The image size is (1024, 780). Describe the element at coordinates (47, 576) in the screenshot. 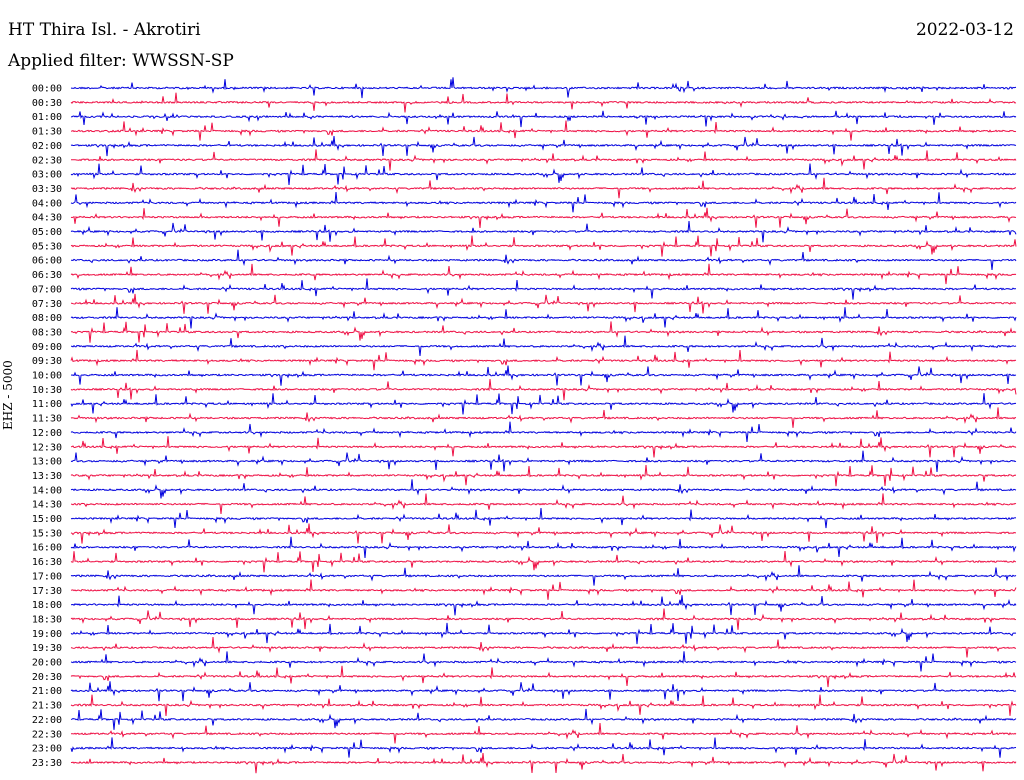

I see `time-label: 17:00` at that location.